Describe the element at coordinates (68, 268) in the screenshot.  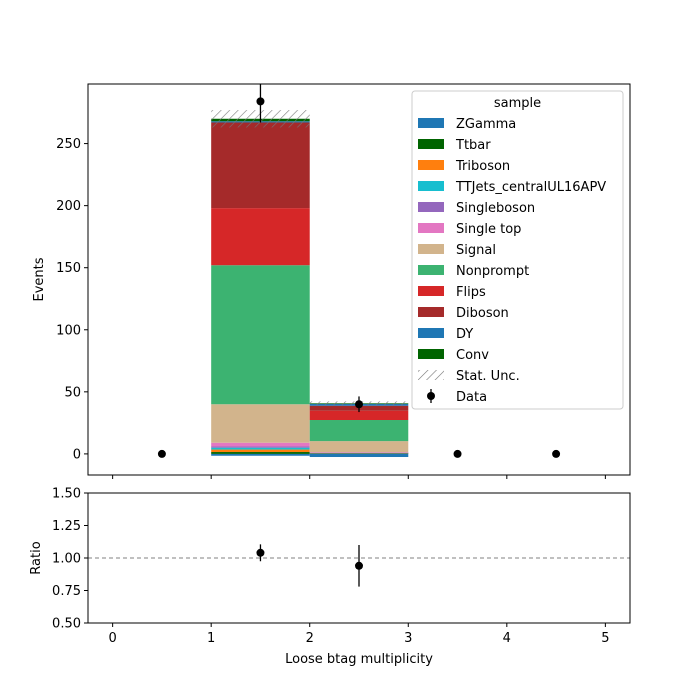
I see `ytick-label: 150` at that location.